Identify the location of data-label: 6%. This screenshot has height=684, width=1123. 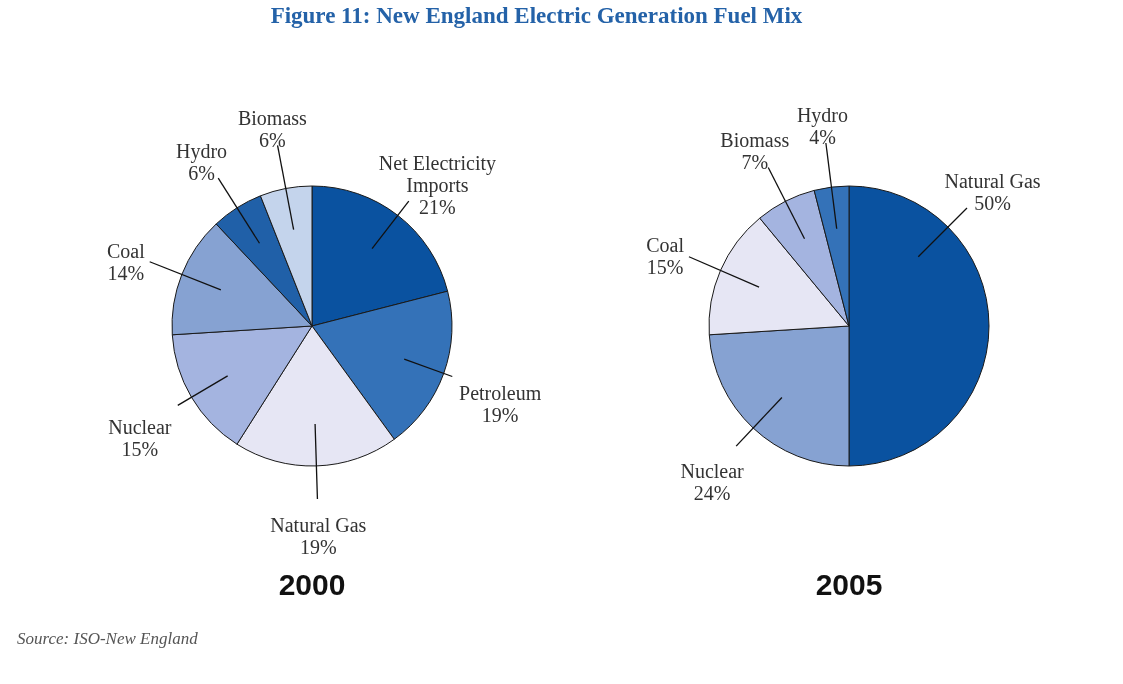
(272, 139).